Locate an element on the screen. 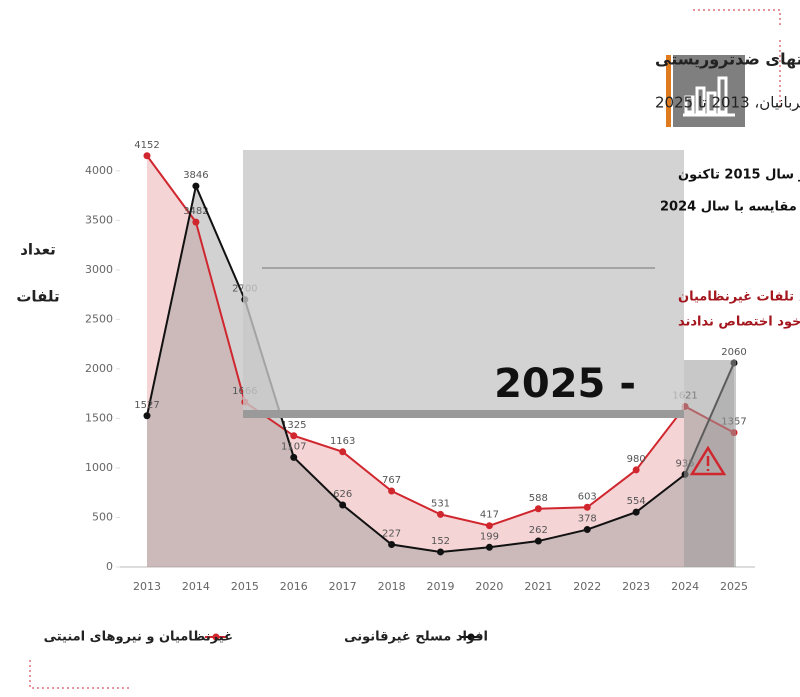  highlight-box is located at coordinates (710, 463).